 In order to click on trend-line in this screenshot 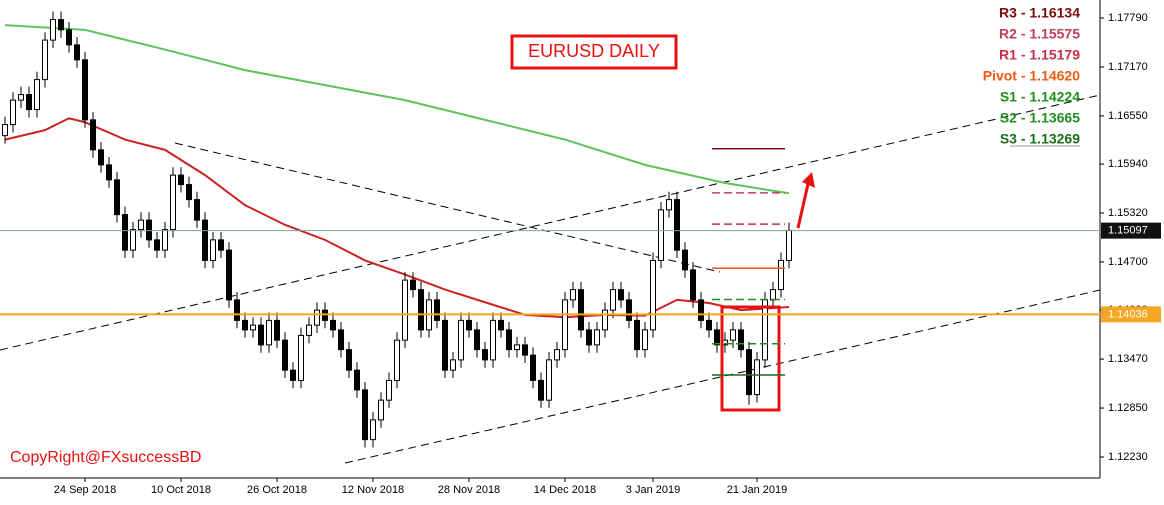, I will do `click(447, 207)`.